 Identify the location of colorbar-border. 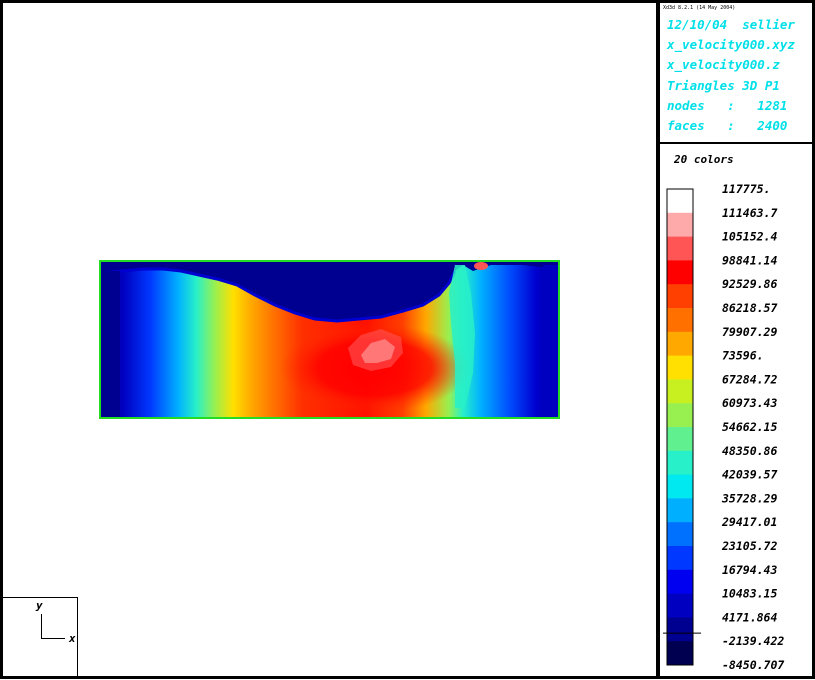
(680, 427).